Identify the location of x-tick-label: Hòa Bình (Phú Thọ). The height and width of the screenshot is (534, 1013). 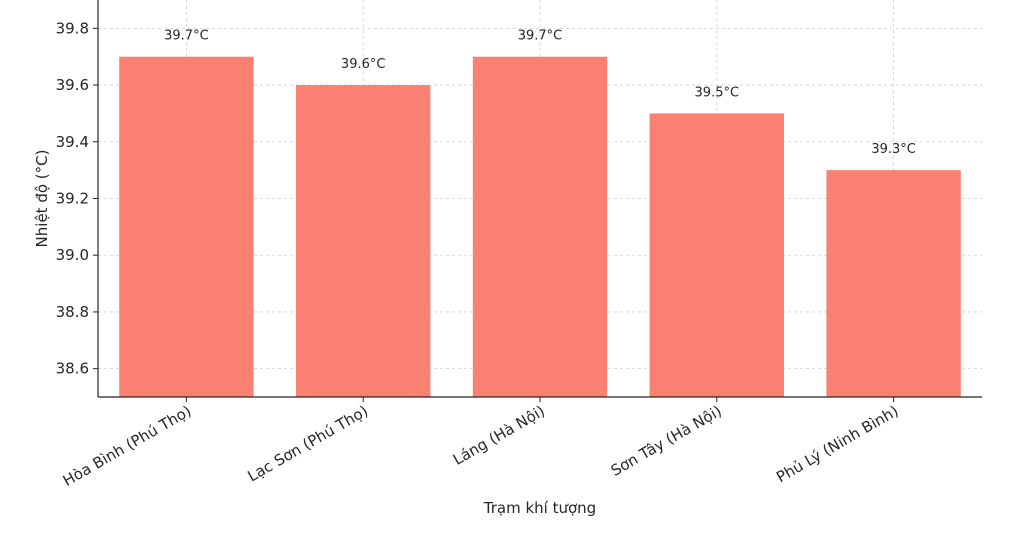
(127, 446).